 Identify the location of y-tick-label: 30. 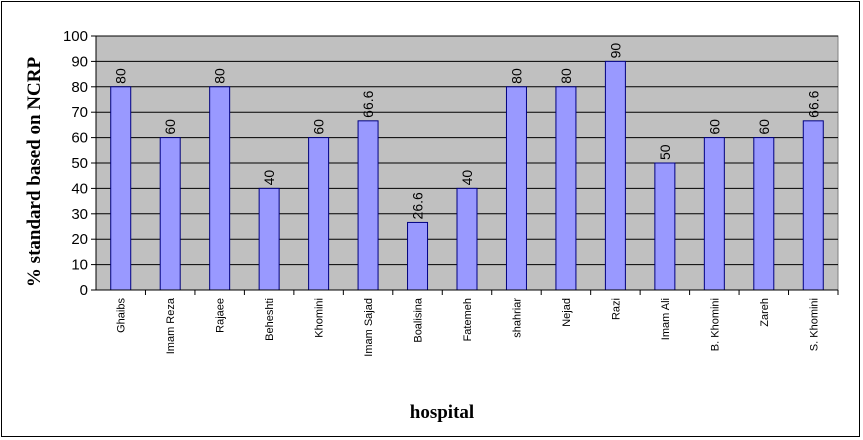
(79, 214).